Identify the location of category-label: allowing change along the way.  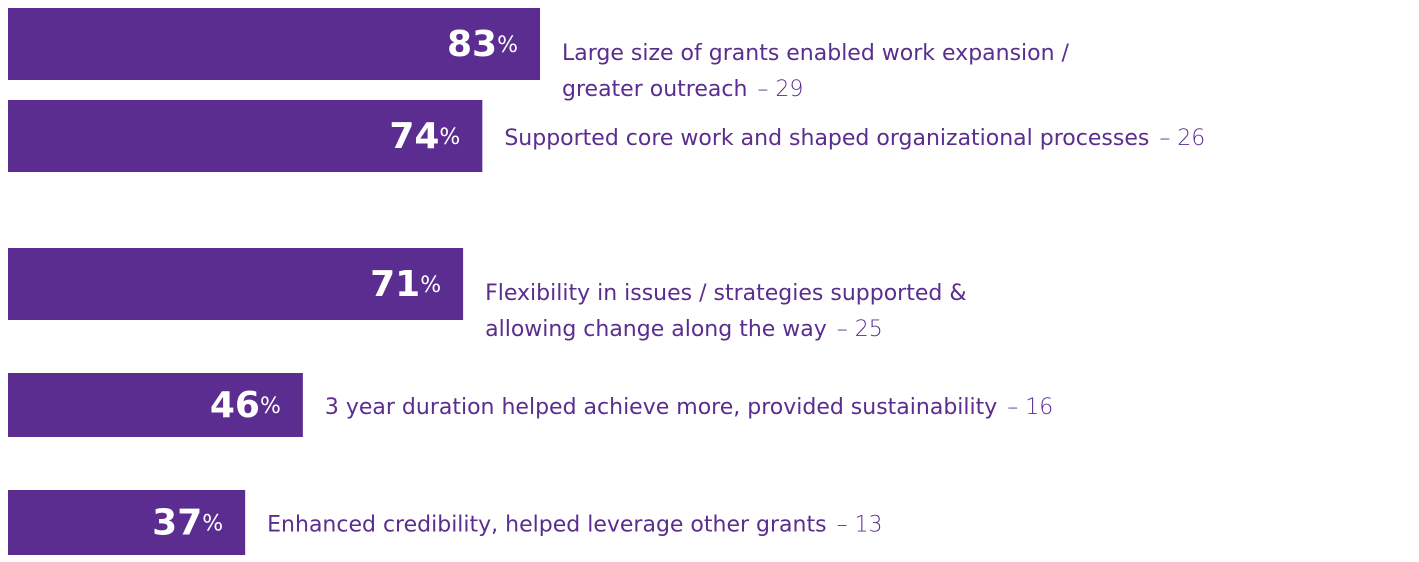
(656, 329).